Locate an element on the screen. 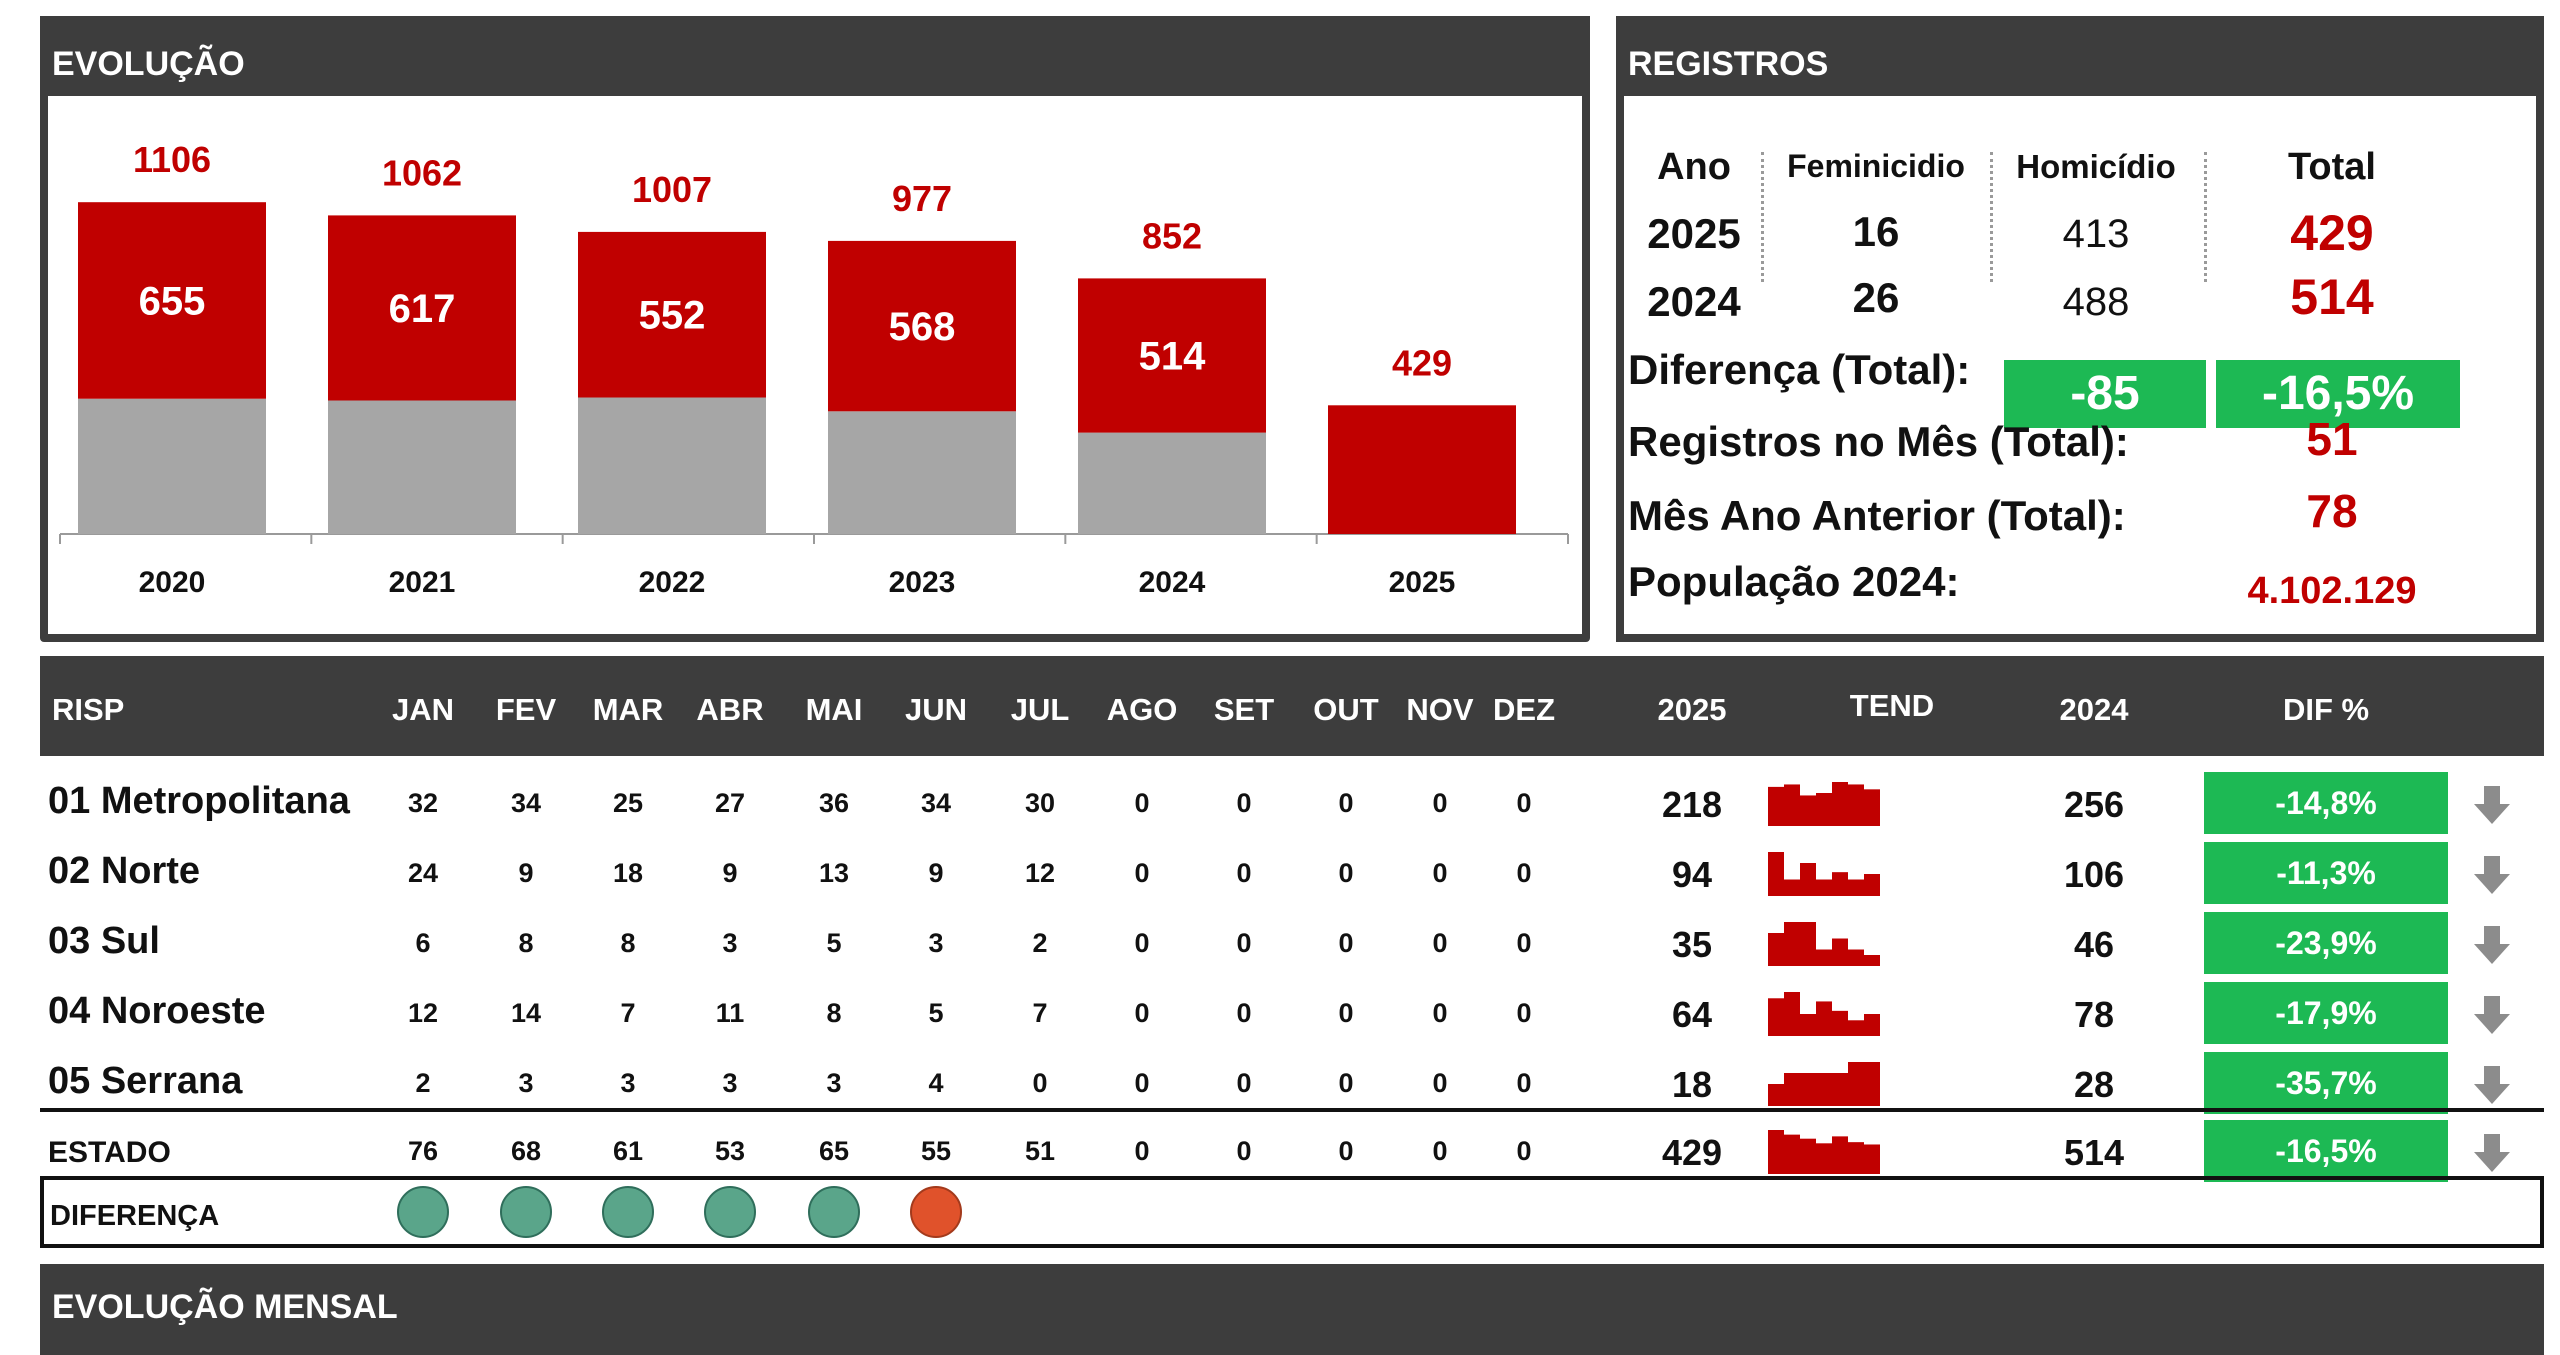  registros-header: REGISTROS is located at coordinates (2080, 56).